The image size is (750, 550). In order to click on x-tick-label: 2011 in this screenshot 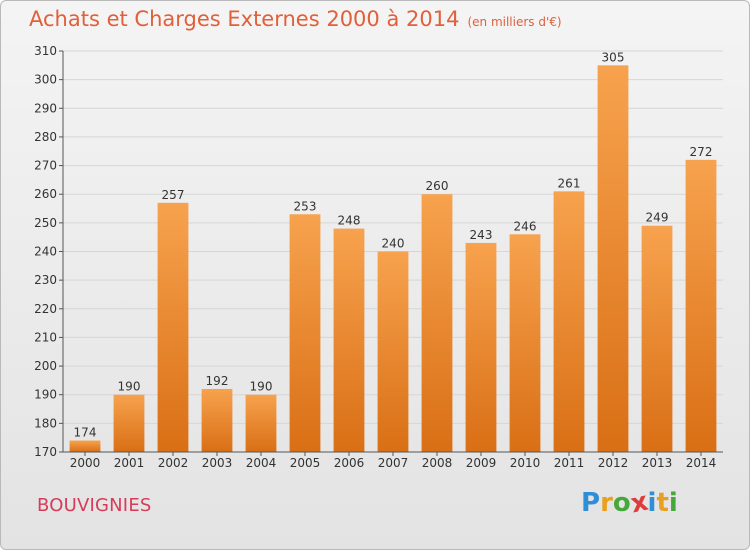, I will do `click(569, 463)`.